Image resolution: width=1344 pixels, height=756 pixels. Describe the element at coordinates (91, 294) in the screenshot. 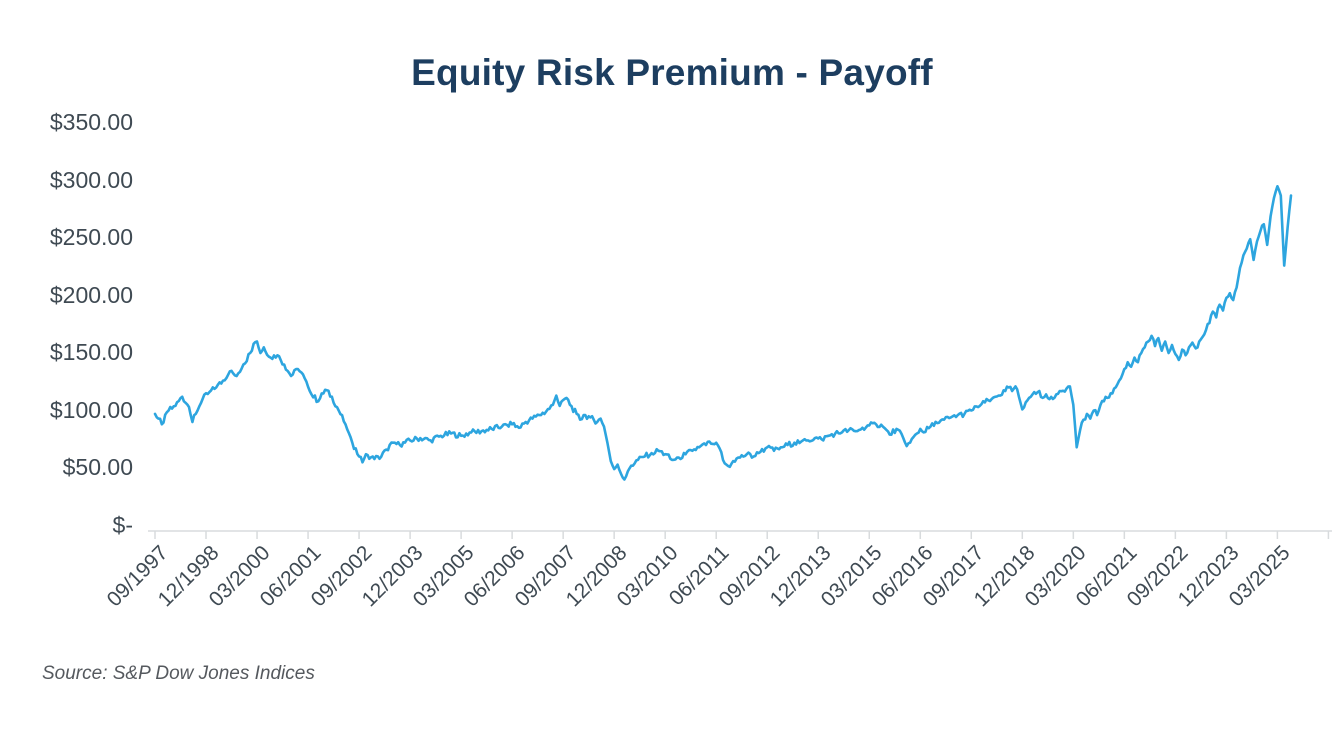

I see `y-axis-label: $200.00` at that location.